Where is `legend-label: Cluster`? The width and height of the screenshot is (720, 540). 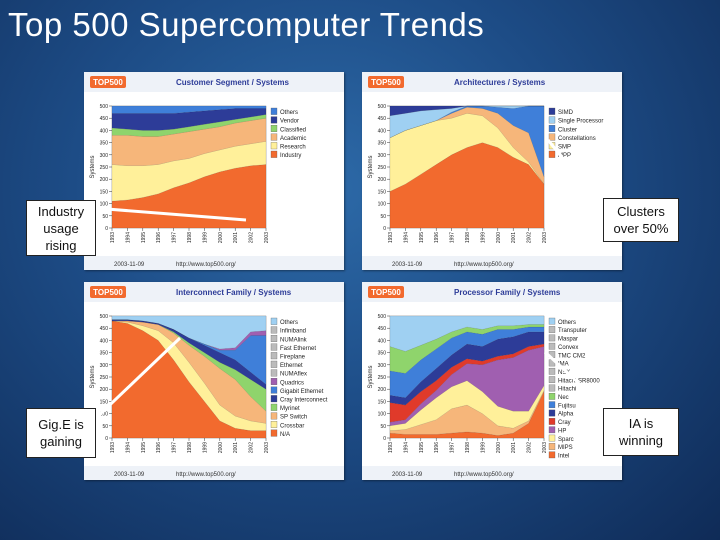
legend-label: Cluster is located at coordinates (567, 130).